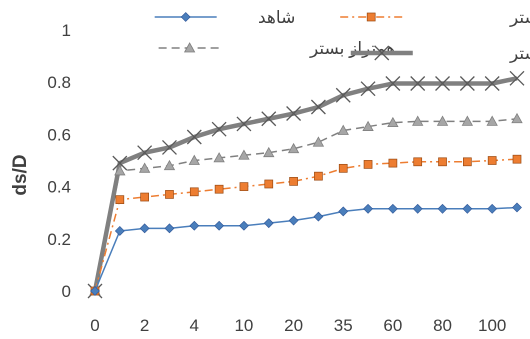 The width and height of the screenshot is (530, 339). What do you see at coordinates (59, 82) in the screenshot?
I see `y-tick-label: 0.8` at bounding box center [59, 82].